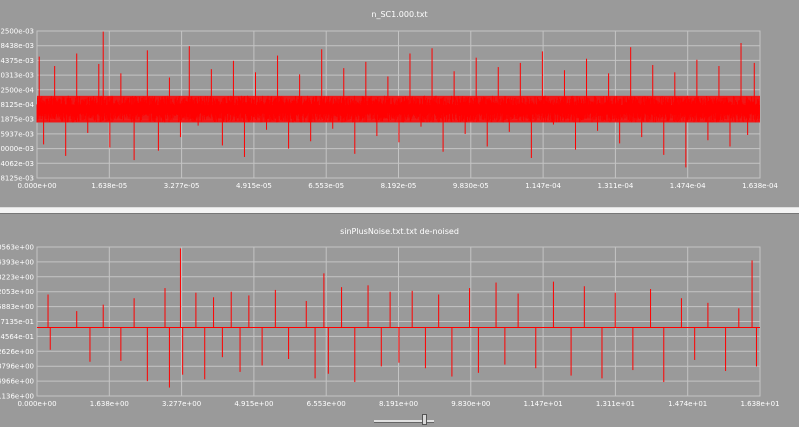 This screenshot has height=427, width=799. I want to click on top-y-tick-label: 6.2500e-04, so click(17, 90).